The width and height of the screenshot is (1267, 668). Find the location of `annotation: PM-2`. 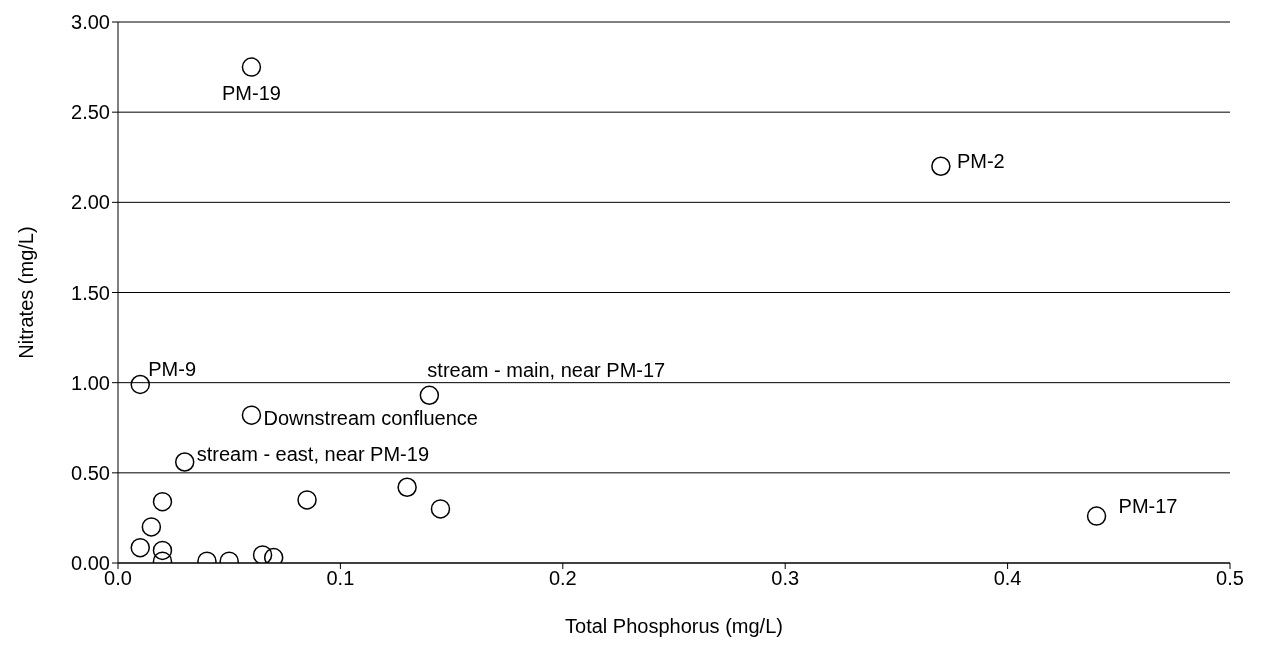

annotation: PM-2 is located at coordinates (980, 160).